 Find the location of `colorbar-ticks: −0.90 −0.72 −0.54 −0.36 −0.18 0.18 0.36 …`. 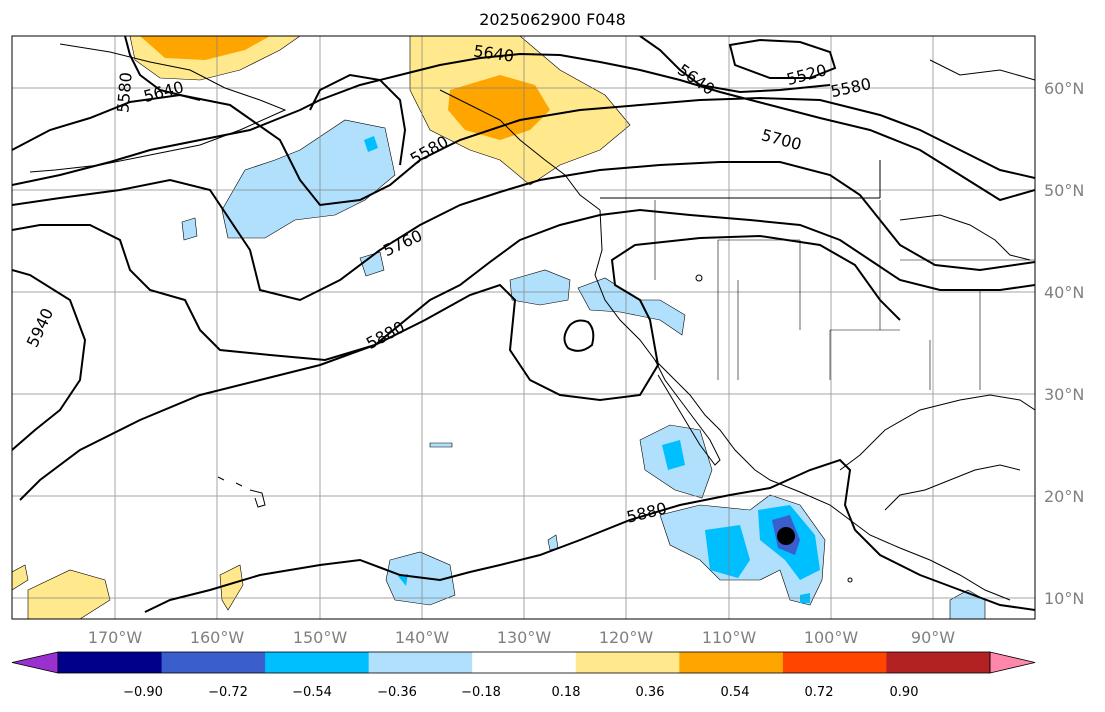

colorbar-ticks: −0.90 −0.72 −0.54 −0.36 −0.18 0.18 0.36 … is located at coordinates (520, 692).